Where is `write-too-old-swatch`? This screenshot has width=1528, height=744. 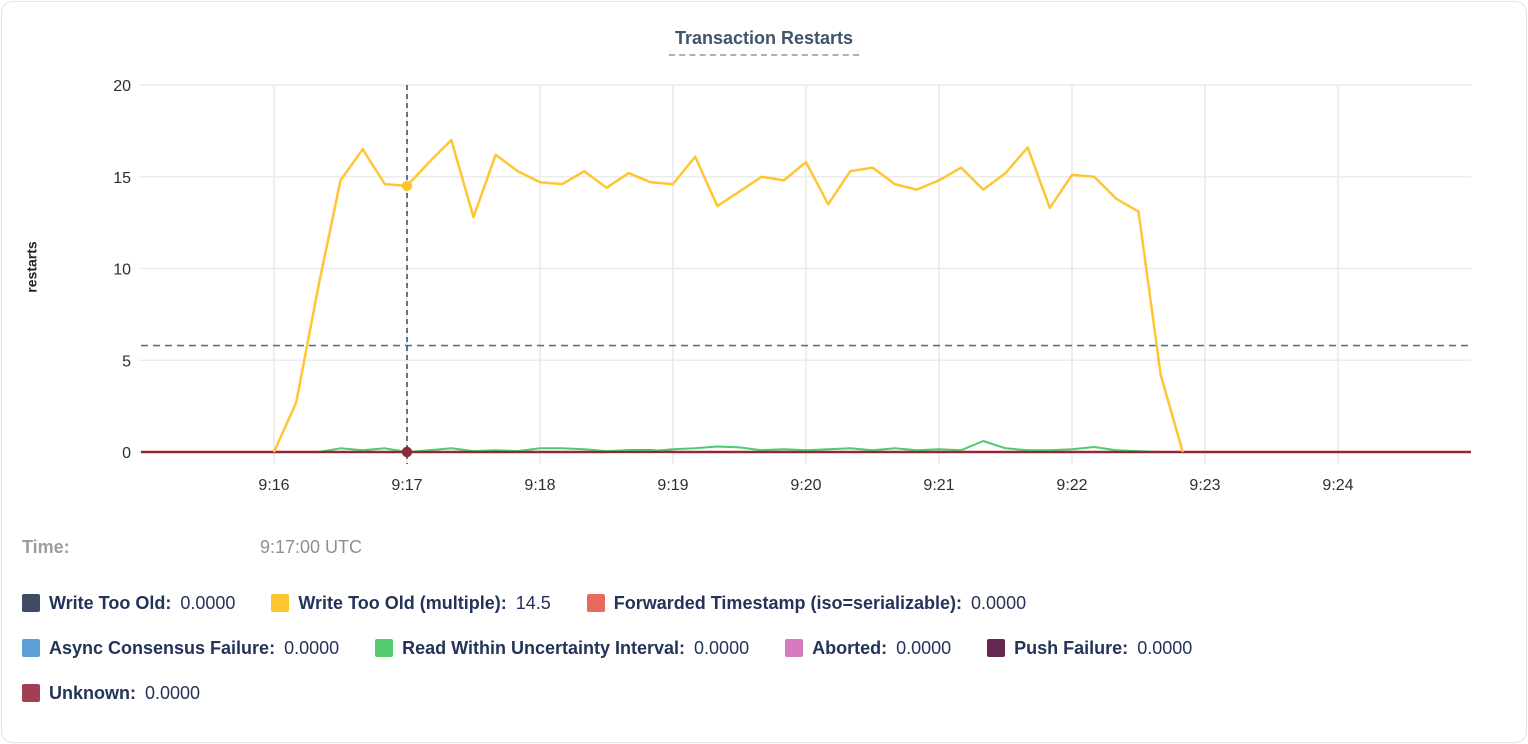 write-too-old-swatch is located at coordinates (31, 603).